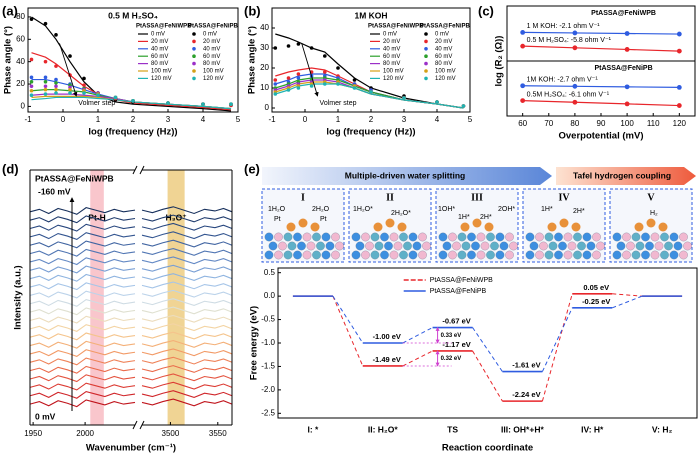  What do you see at coordinates (218, 433) in the screenshot?
I see `x-tick-label: 3550` at bounding box center [218, 433].